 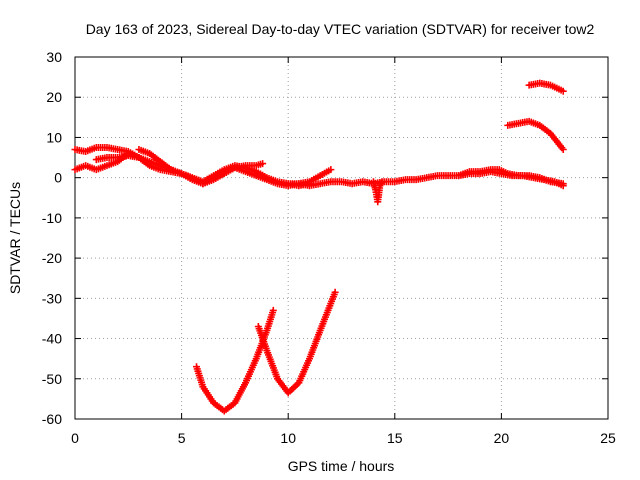 I want to click on y-tick-label: -40, so click(x=52, y=339).